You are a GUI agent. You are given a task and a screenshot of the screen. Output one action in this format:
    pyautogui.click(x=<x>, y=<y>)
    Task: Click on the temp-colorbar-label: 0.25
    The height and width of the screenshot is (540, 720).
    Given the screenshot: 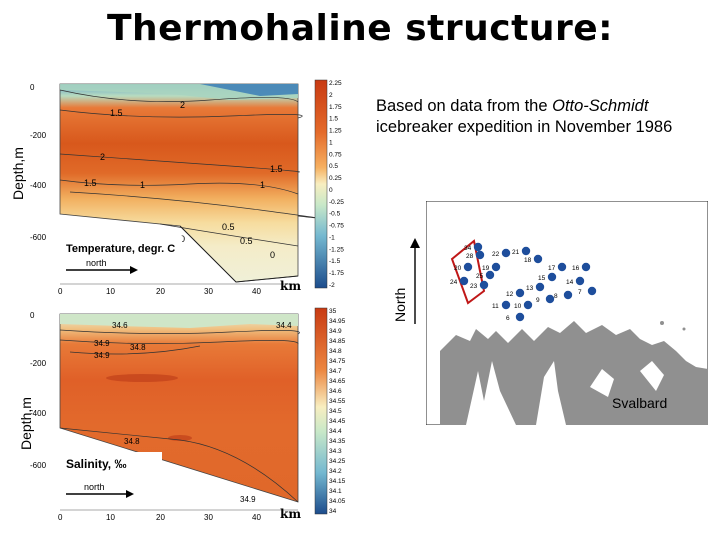 What is the action you would take?
    pyautogui.click(x=335, y=178)
    